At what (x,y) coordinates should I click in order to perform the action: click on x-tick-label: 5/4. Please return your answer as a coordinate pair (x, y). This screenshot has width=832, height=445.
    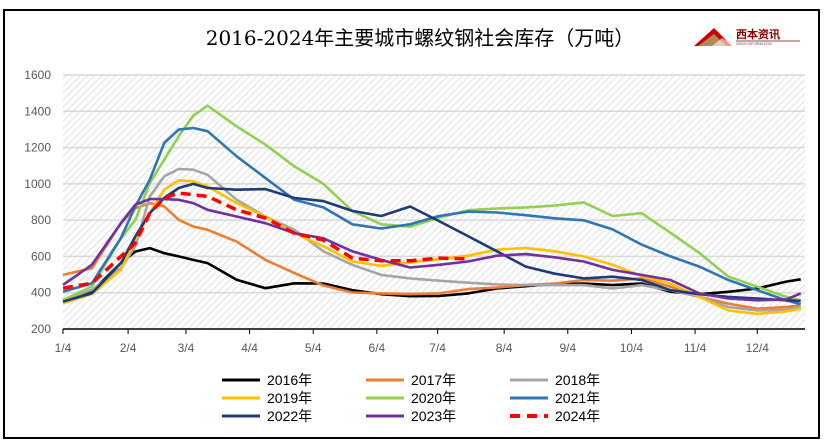
    Looking at the image, I should click on (313, 348).